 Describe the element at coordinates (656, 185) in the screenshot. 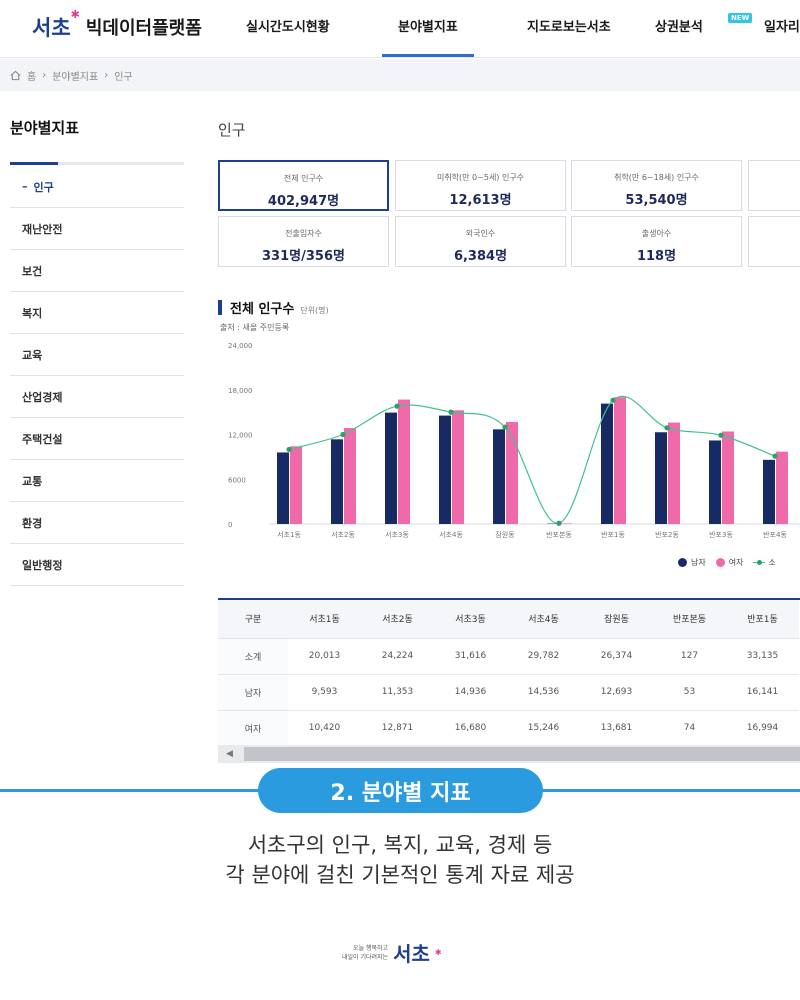

I see `card-school-age-population: 취학(만 6~18세) 인구수 53,540명` at that location.